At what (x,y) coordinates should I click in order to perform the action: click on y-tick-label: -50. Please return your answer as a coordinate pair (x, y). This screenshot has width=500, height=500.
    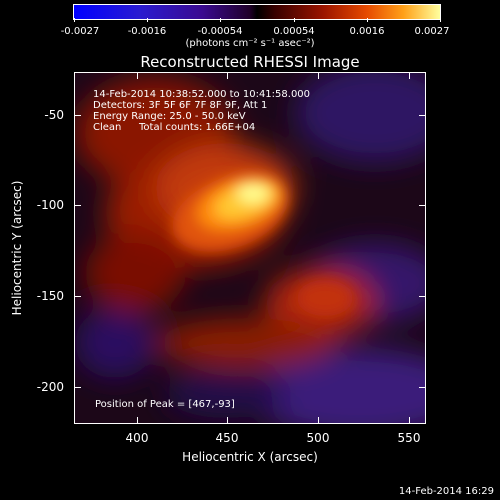
    Looking at the image, I should click on (54, 115).